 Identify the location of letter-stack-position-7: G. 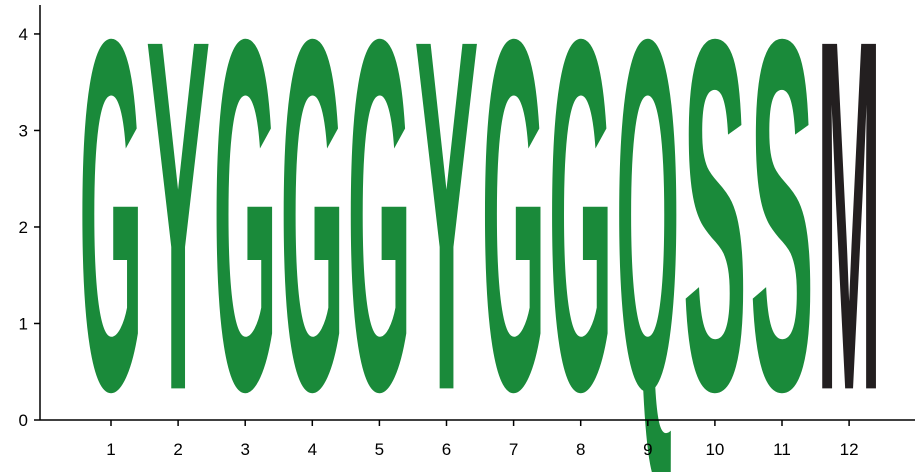
(514, 236).